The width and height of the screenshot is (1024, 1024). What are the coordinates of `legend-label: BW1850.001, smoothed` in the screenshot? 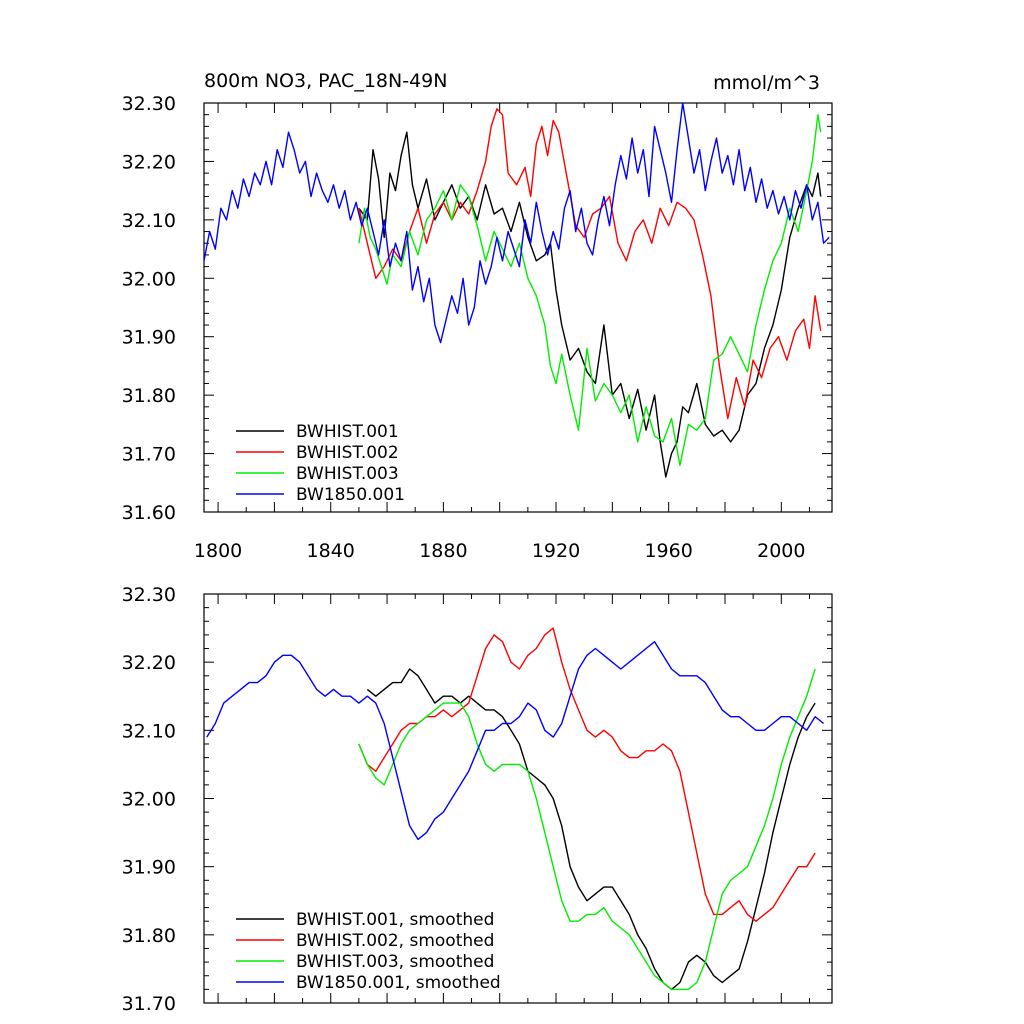 It's located at (398, 983).